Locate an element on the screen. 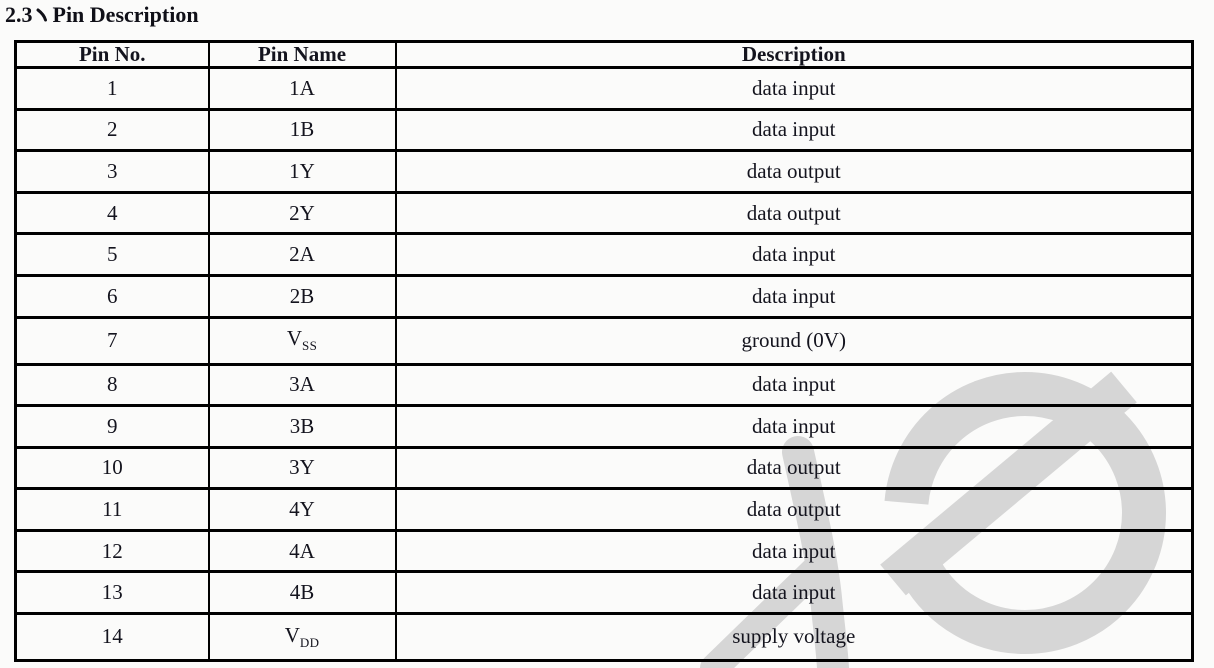 The image size is (1214, 668). pin-no-value: 8 is located at coordinates (112, 384).